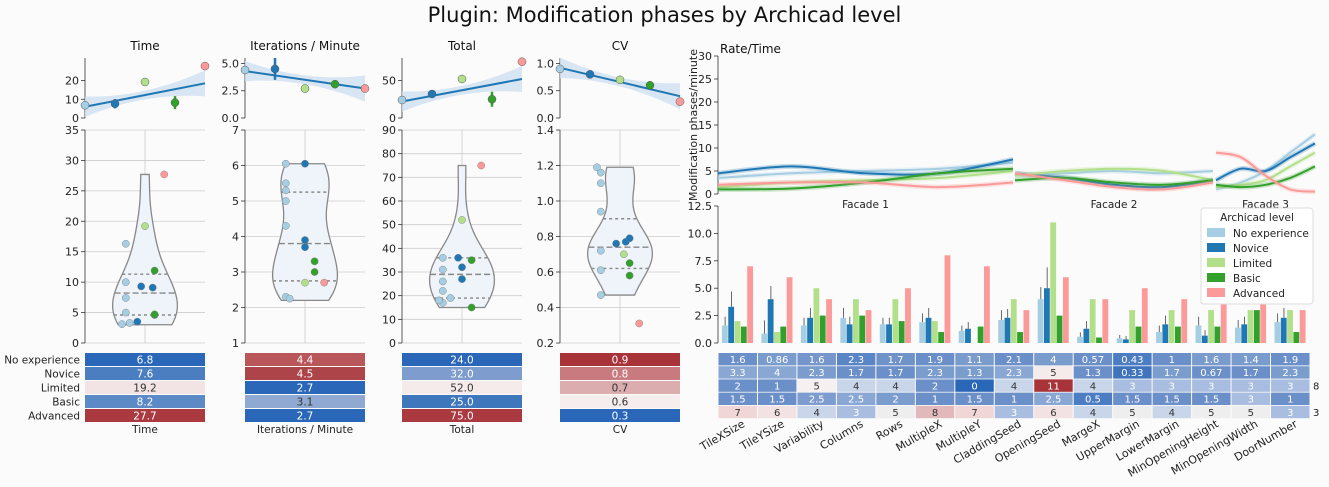  Describe the element at coordinates (389, 154) in the screenshot. I see `violin-y-tick-label: 80` at that location.